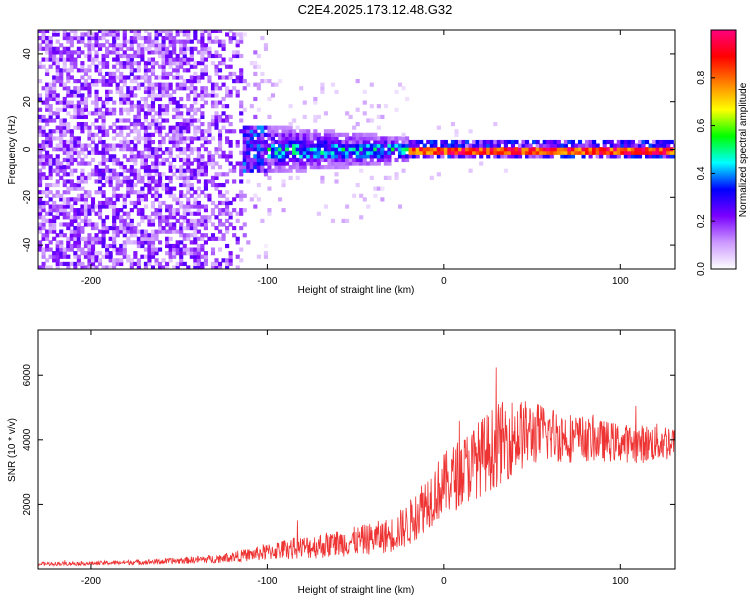 The width and height of the screenshot is (750, 600). I want to click on heatmap-x-tick-label: 100, so click(620, 281).